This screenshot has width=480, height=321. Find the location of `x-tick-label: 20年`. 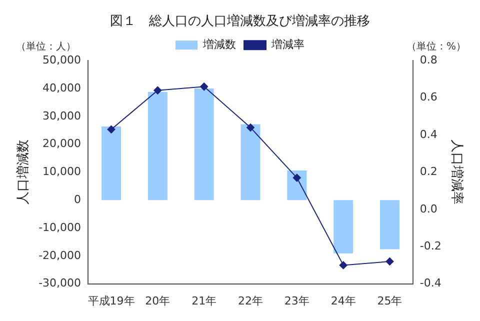

x-tick-label: 20年 is located at coordinates (157, 301).